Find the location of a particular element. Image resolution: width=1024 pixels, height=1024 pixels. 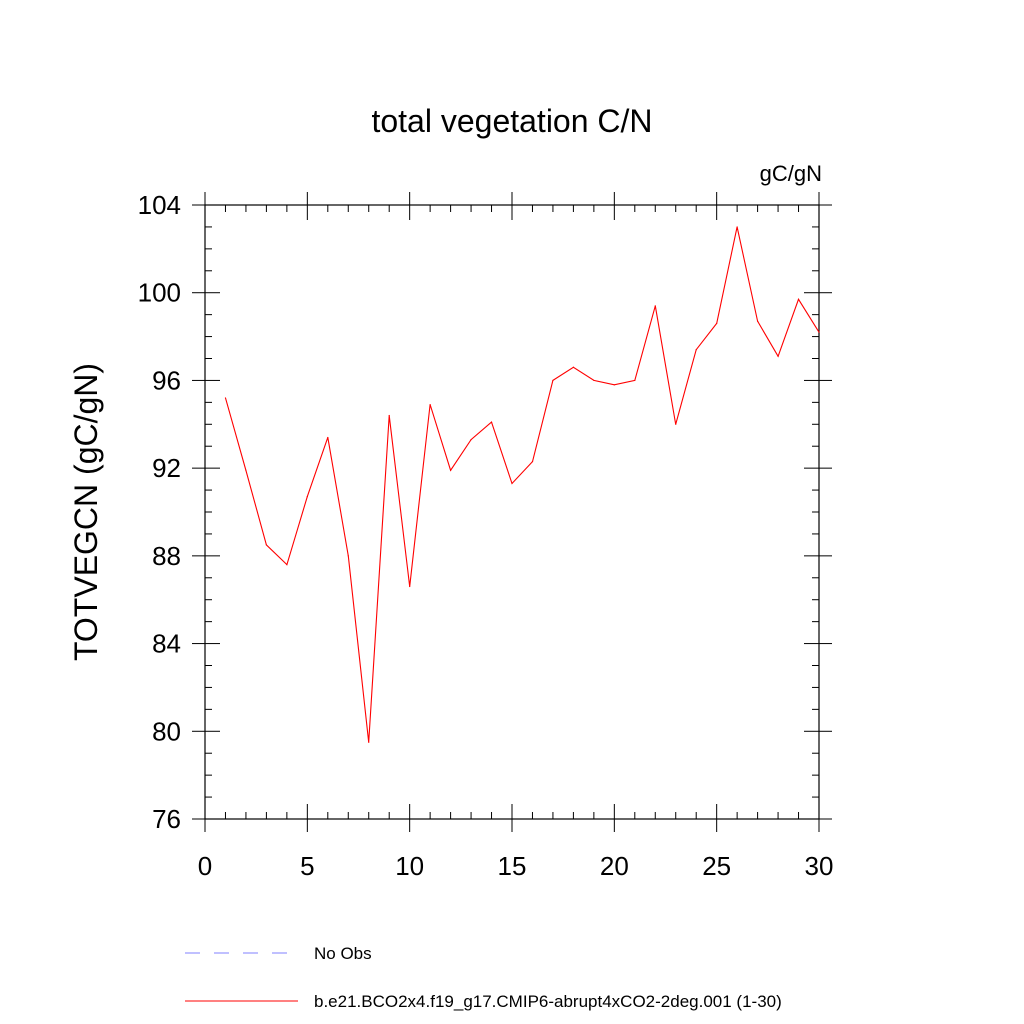

x-tick-label: 30 is located at coordinates (819, 866).